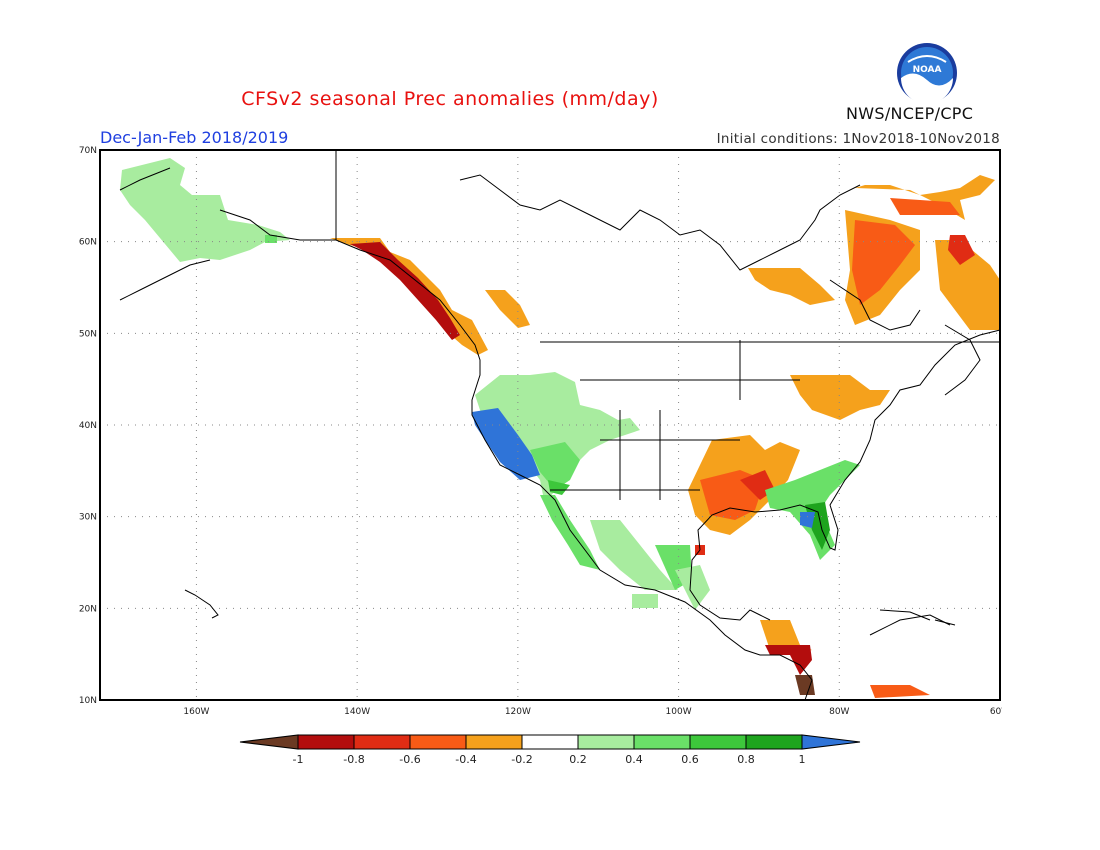 Image resolution: width=1100 pixels, height=850 pixels. What do you see at coordinates (298, 759) in the screenshot?
I see `colorbar-label: -1` at bounding box center [298, 759].